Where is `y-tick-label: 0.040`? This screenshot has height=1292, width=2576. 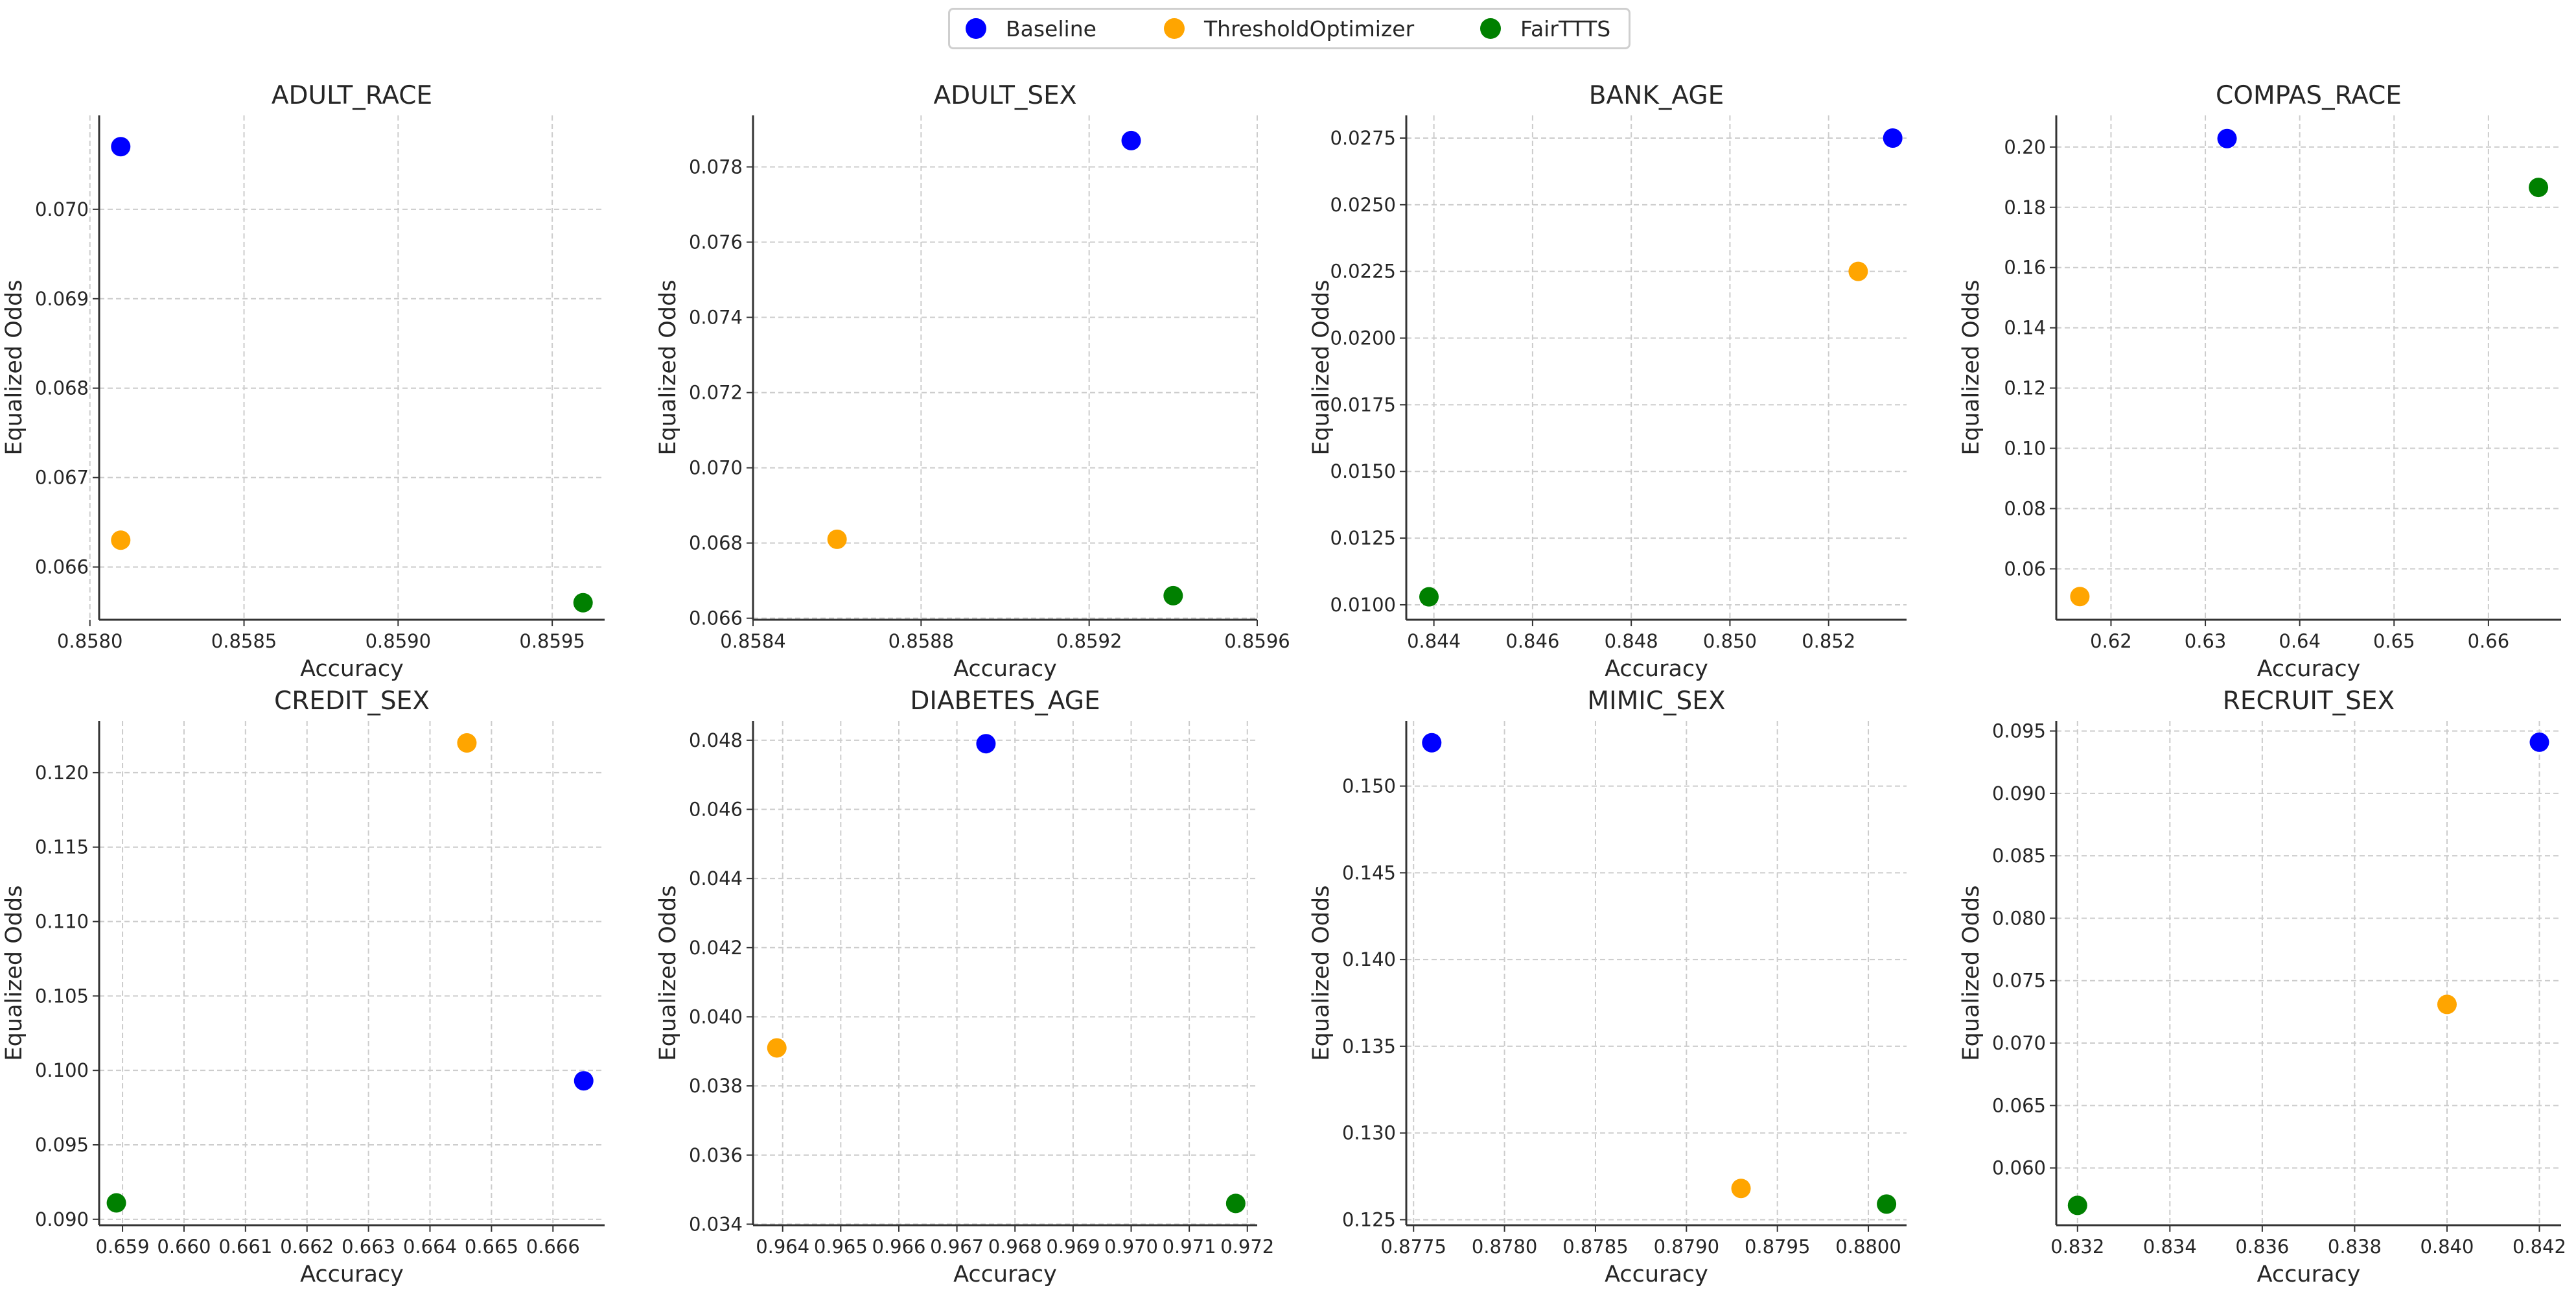
y-tick-label: 0.040 is located at coordinates (716, 1016).